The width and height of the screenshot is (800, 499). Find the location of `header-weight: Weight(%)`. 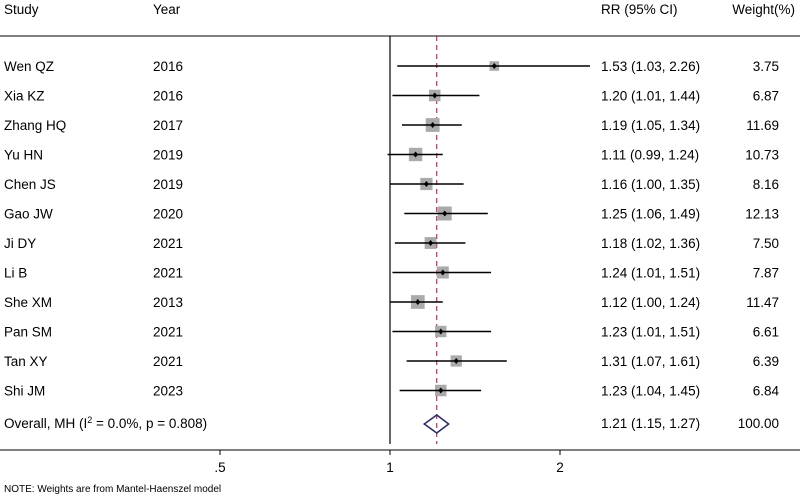

header-weight: Weight(%) is located at coordinates (763, 9).